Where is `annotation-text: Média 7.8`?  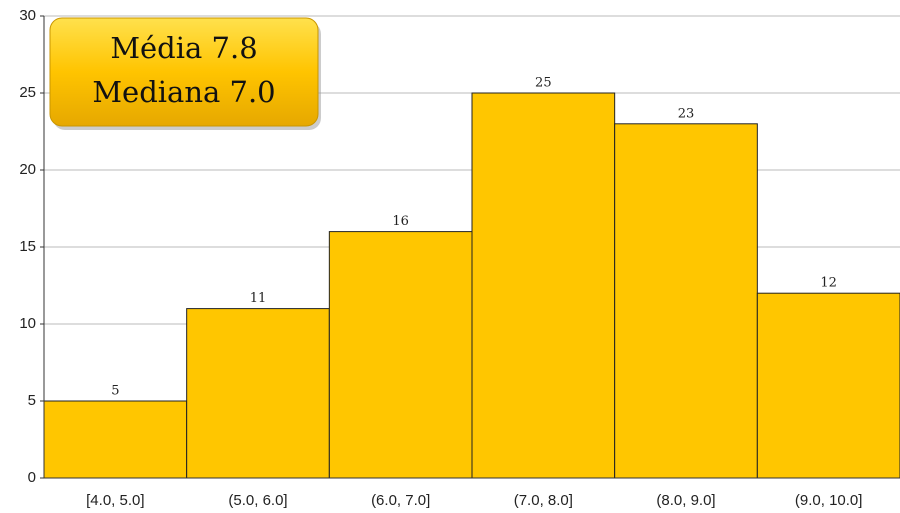
annotation-text: Média 7.8 is located at coordinates (183, 48).